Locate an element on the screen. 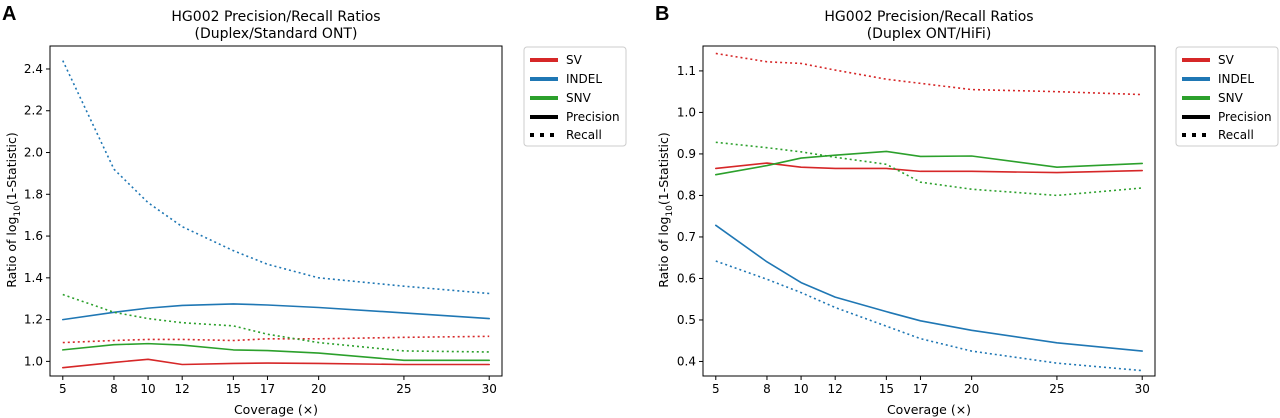 This screenshot has height=418, width=1280. chart-b-legend-frame is located at coordinates (1227, 96).